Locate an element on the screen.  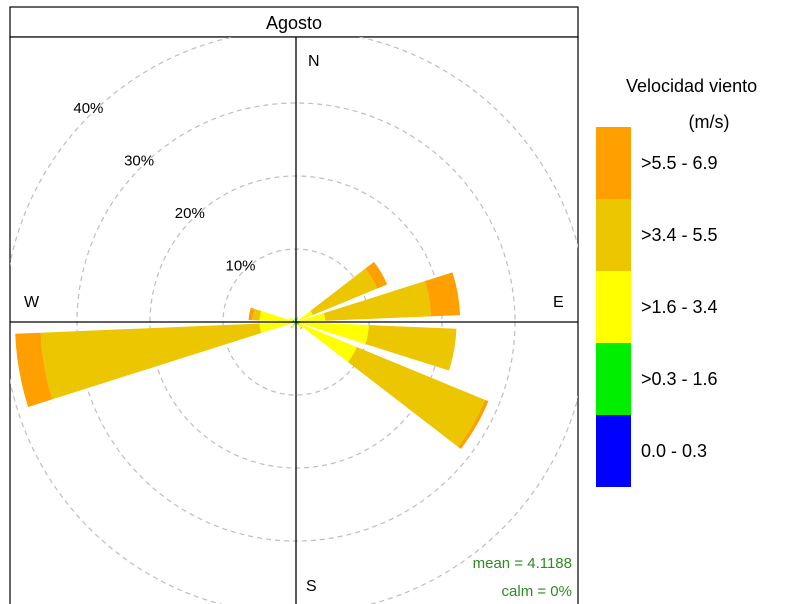
legend-label: >1.6 - 3.4 is located at coordinates (679, 307).